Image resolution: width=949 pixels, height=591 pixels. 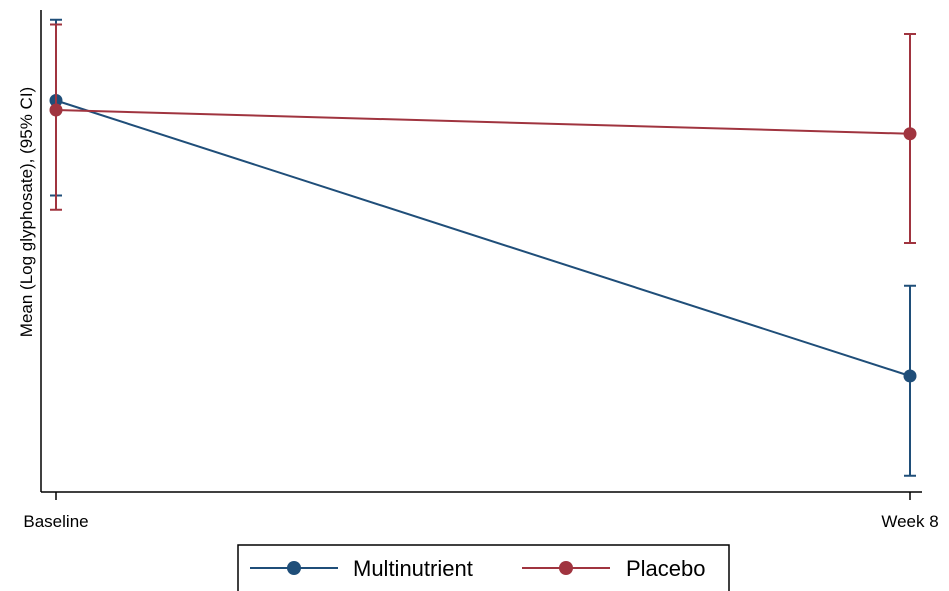 What do you see at coordinates (294, 568) in the screenshot?
I see `legend-marker-multinutrient` at bounding box center [294, 568].